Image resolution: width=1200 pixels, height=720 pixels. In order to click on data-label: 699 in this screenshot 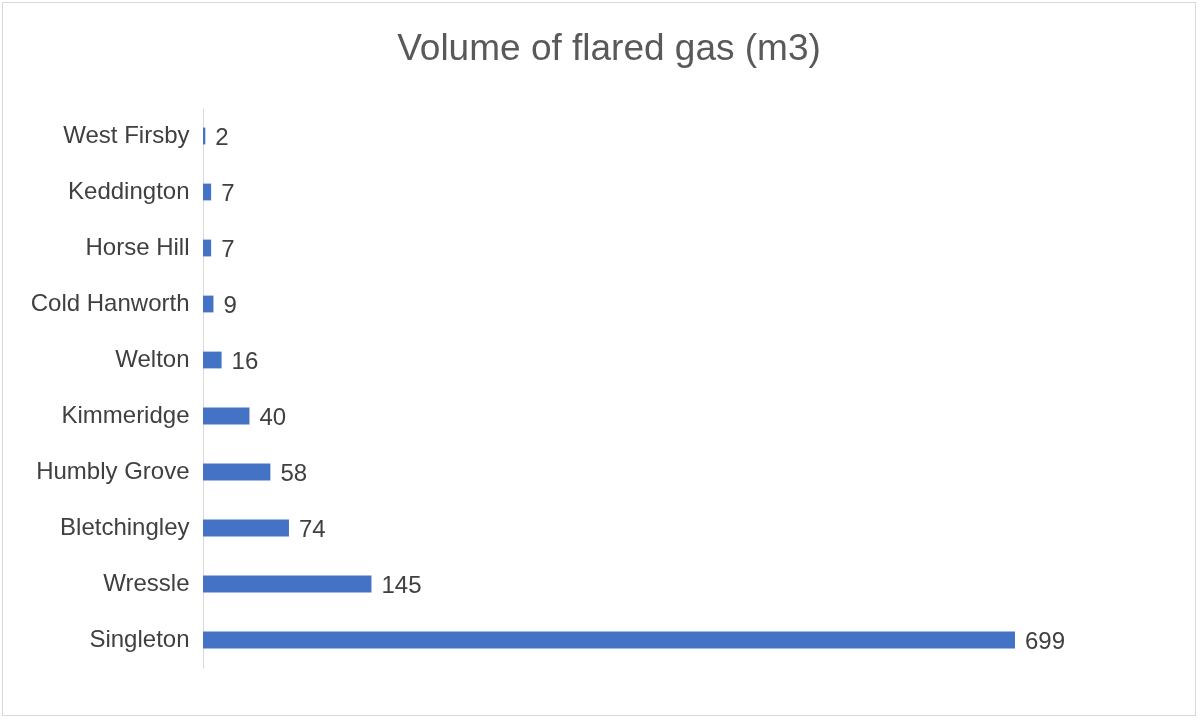, I will do `click(1045, 640)`.